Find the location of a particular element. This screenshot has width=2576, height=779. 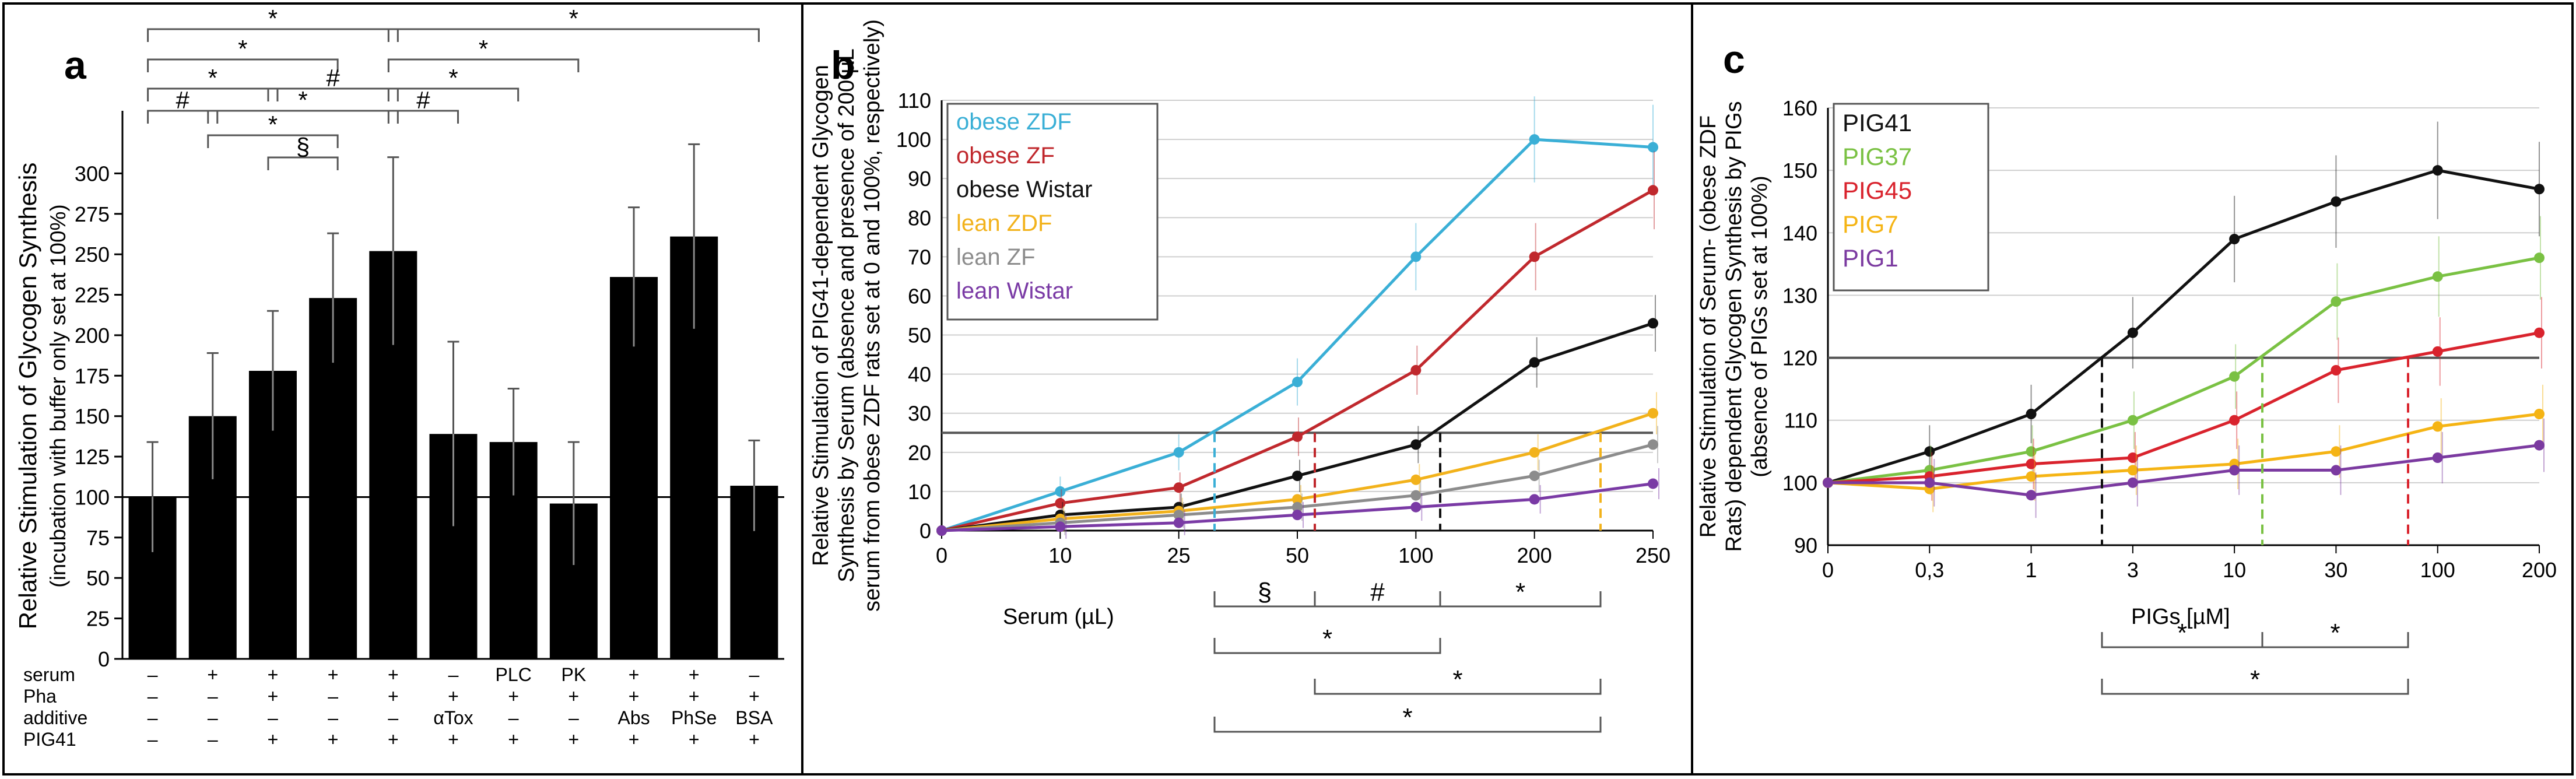

legend-entry: obese ZDF is located at coordinates (1014, 122).